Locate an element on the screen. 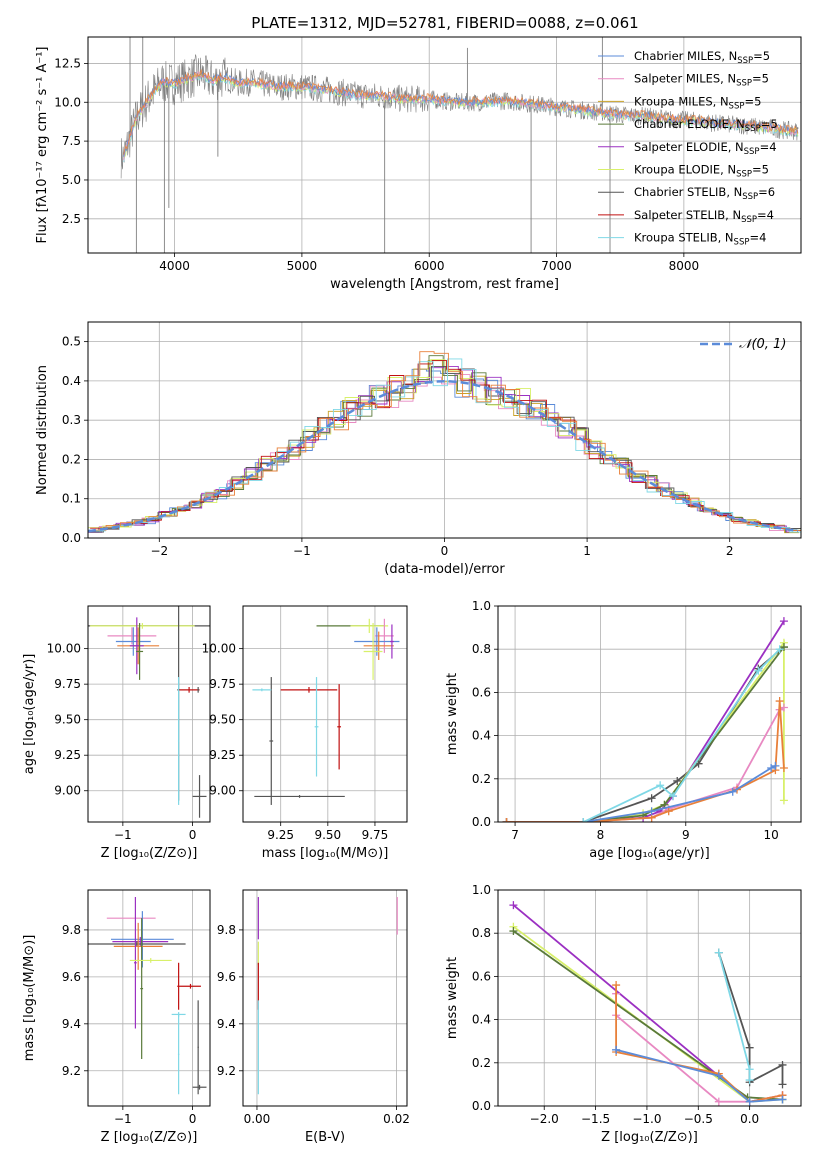 The height and width of the screenshot is (1170, 819). mass_vs_Z-plot-area is located at coordinates (147, 996).